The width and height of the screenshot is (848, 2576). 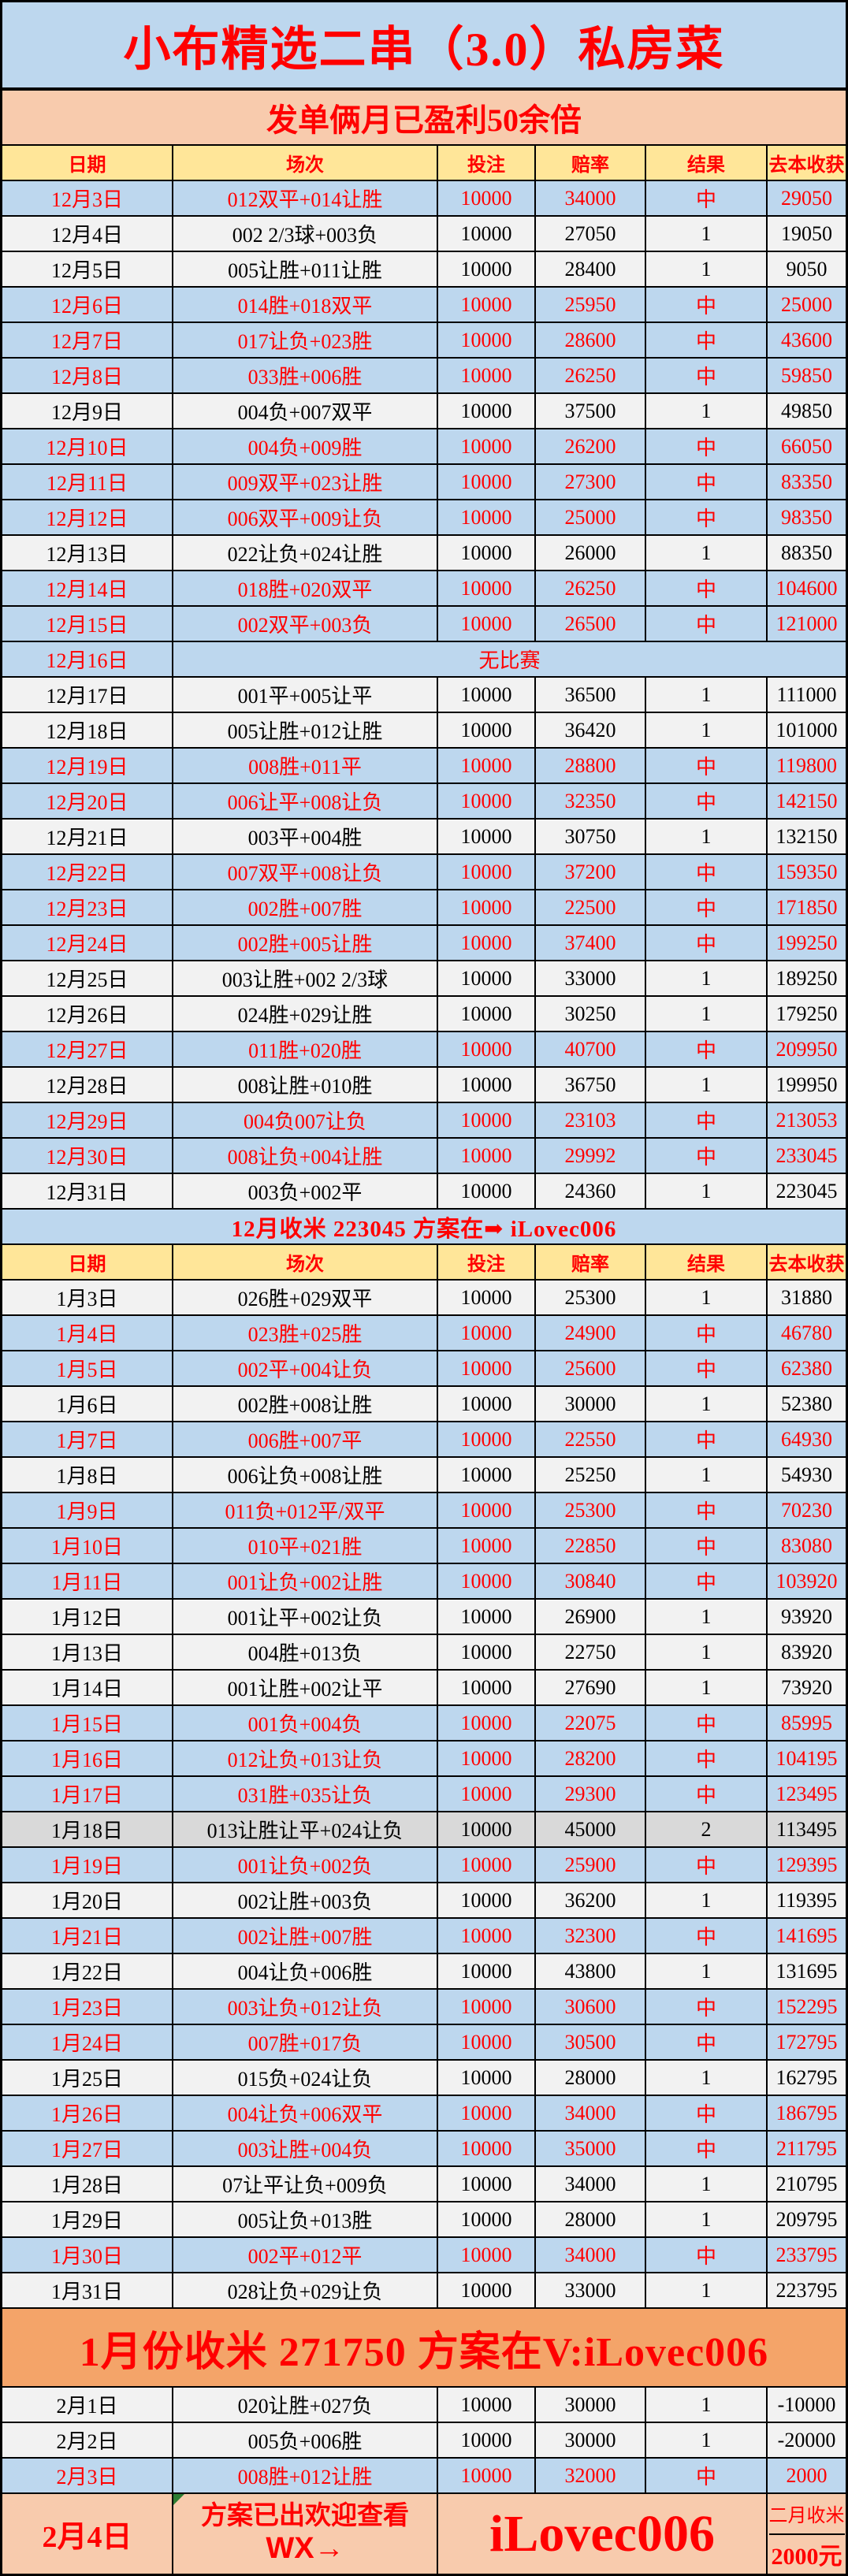 What do you see at coordinates (591, 411) in the screenshot?
I see `odds-cell: 37500` at bounding box center [591, 411].